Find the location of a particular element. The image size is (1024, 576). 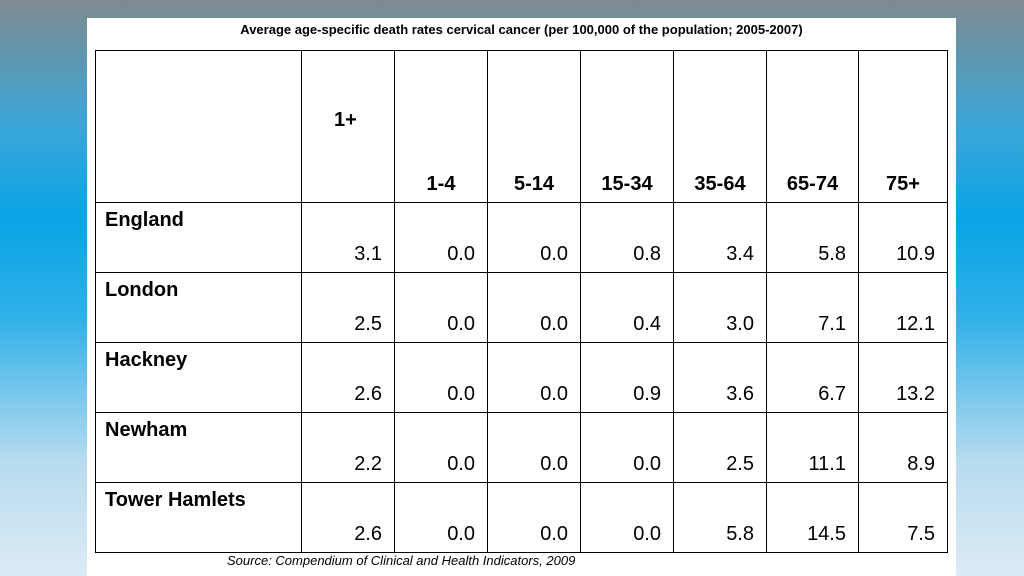

region-cell: England is located at coordinates (198, 237).